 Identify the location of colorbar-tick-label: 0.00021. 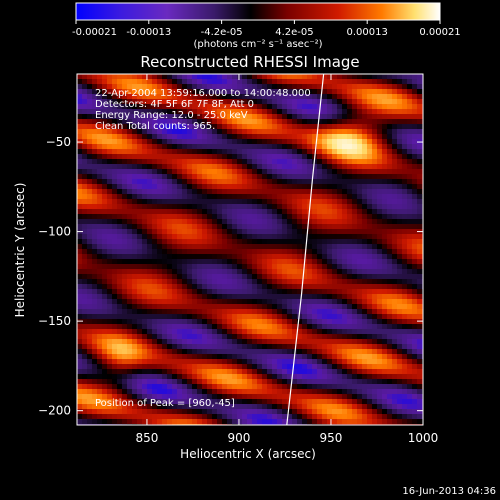
(439, 32).